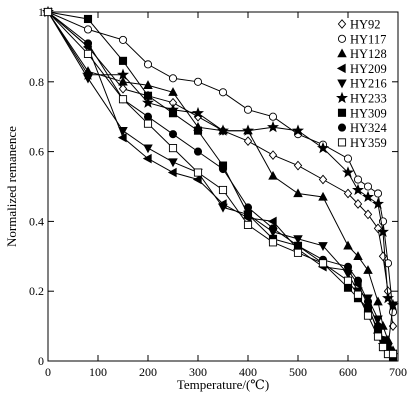 This screenshot has width=414, height=400. I want to click on legend-entry: HY209, so click(362, 69).